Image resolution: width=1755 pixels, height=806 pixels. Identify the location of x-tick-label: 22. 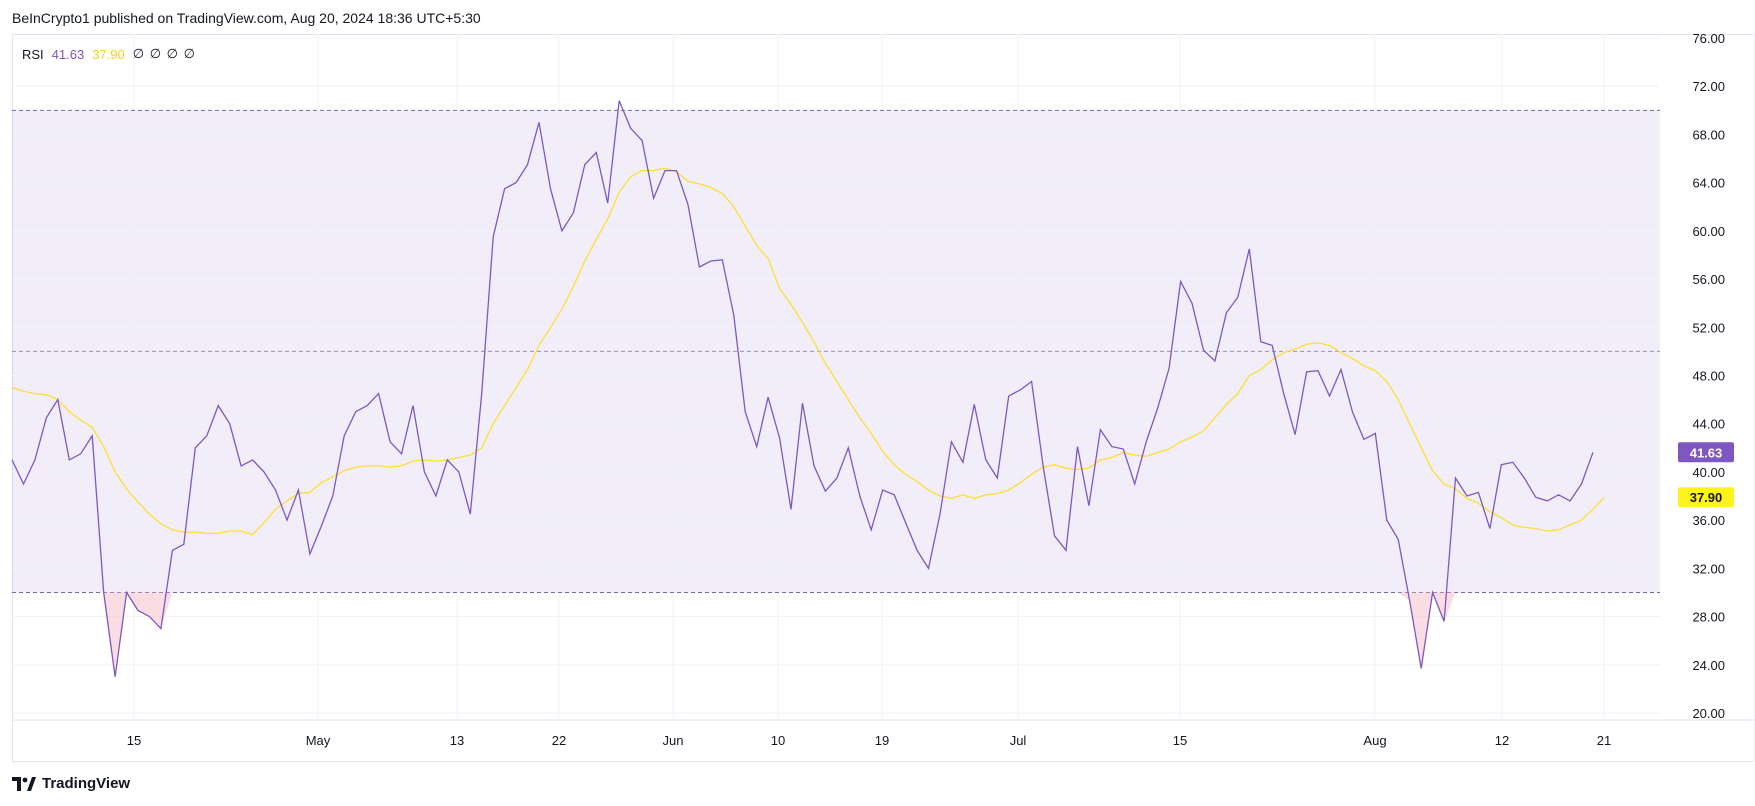
(559, 740).